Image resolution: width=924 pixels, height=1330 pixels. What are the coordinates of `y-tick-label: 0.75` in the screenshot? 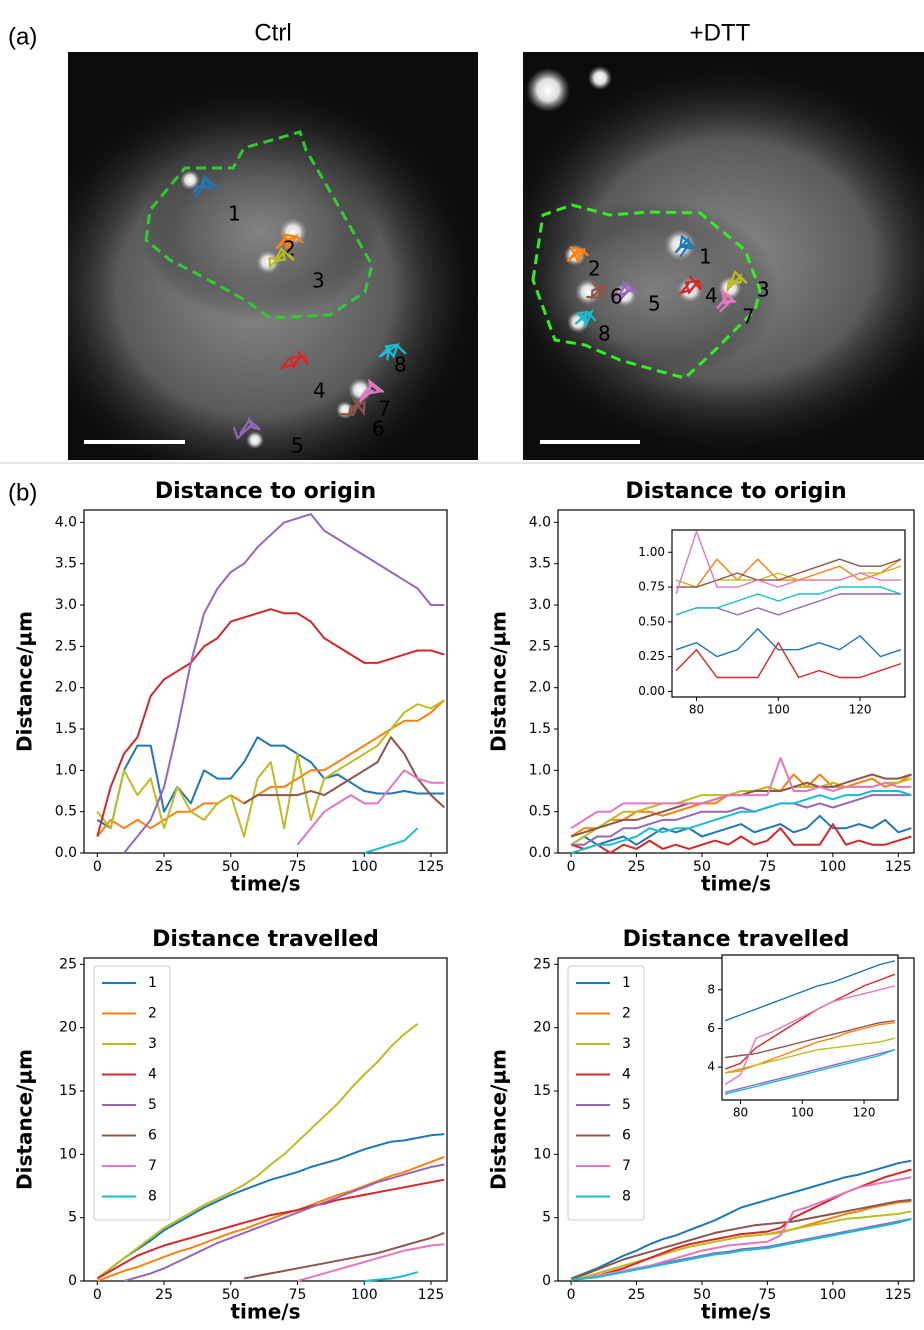 It's located at (651, 587).